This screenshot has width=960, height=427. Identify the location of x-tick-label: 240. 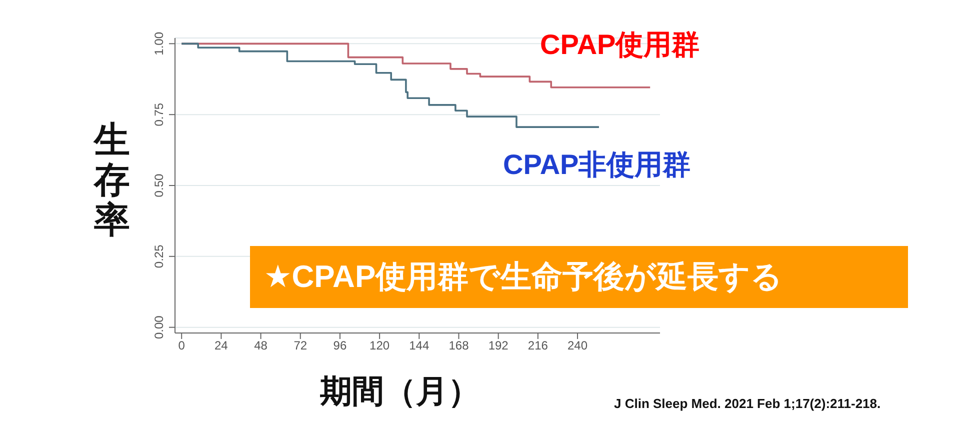
(578, 345).